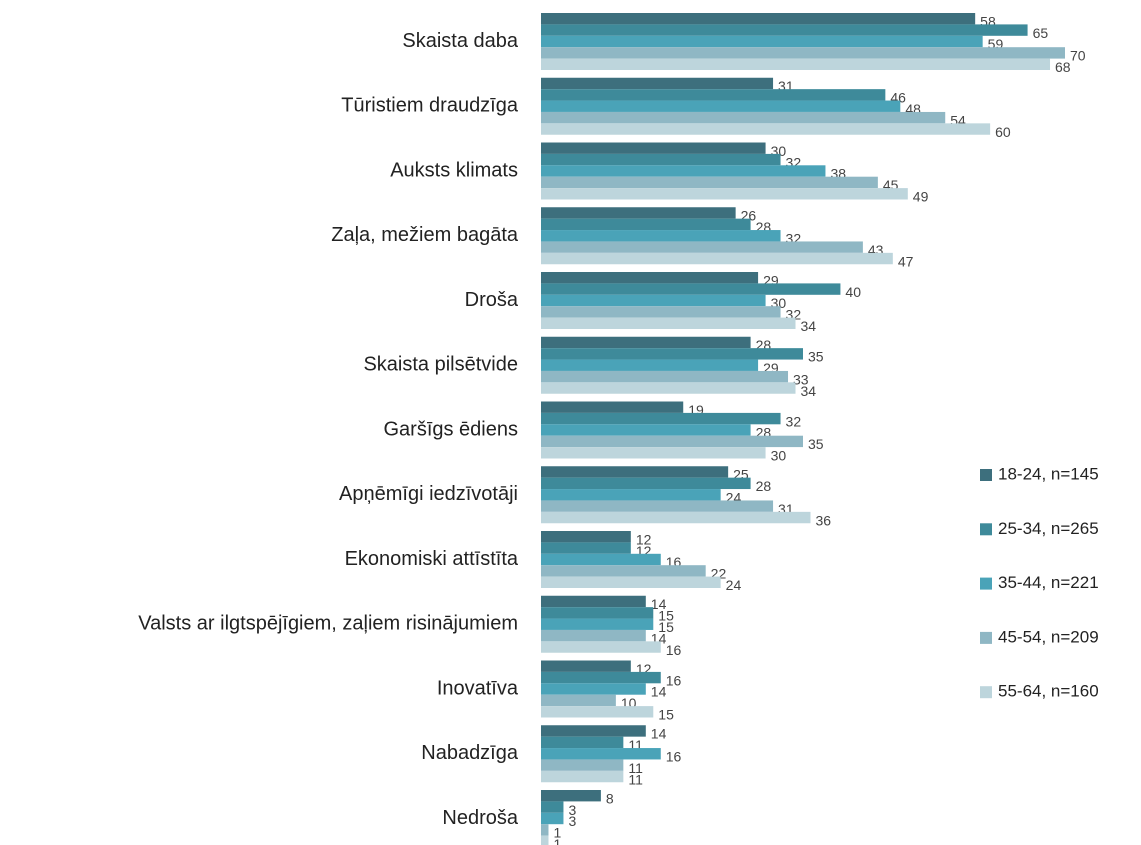 The image size is (1141, 845). Describe the element at coordinates (610, 798) in the screenshot. I see `value-label: 8` at that location.